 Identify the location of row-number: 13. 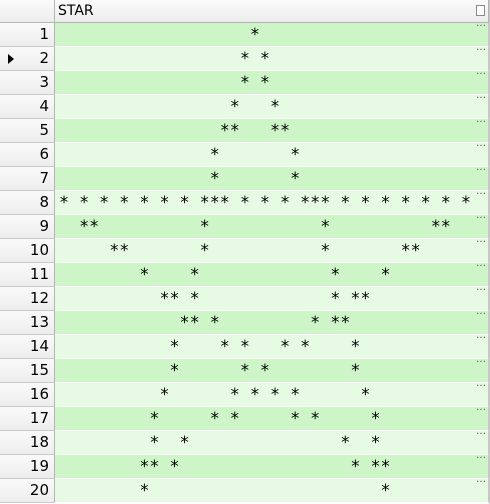
(39, 322).